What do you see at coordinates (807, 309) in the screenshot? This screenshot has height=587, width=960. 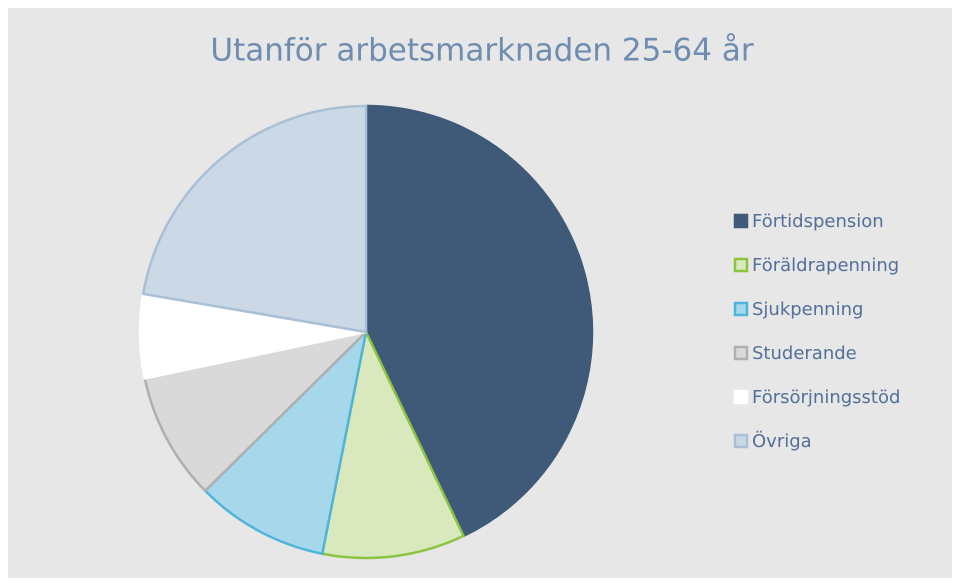 I see `legend-label: Sjukpenning` at bounding box center [807, 309].